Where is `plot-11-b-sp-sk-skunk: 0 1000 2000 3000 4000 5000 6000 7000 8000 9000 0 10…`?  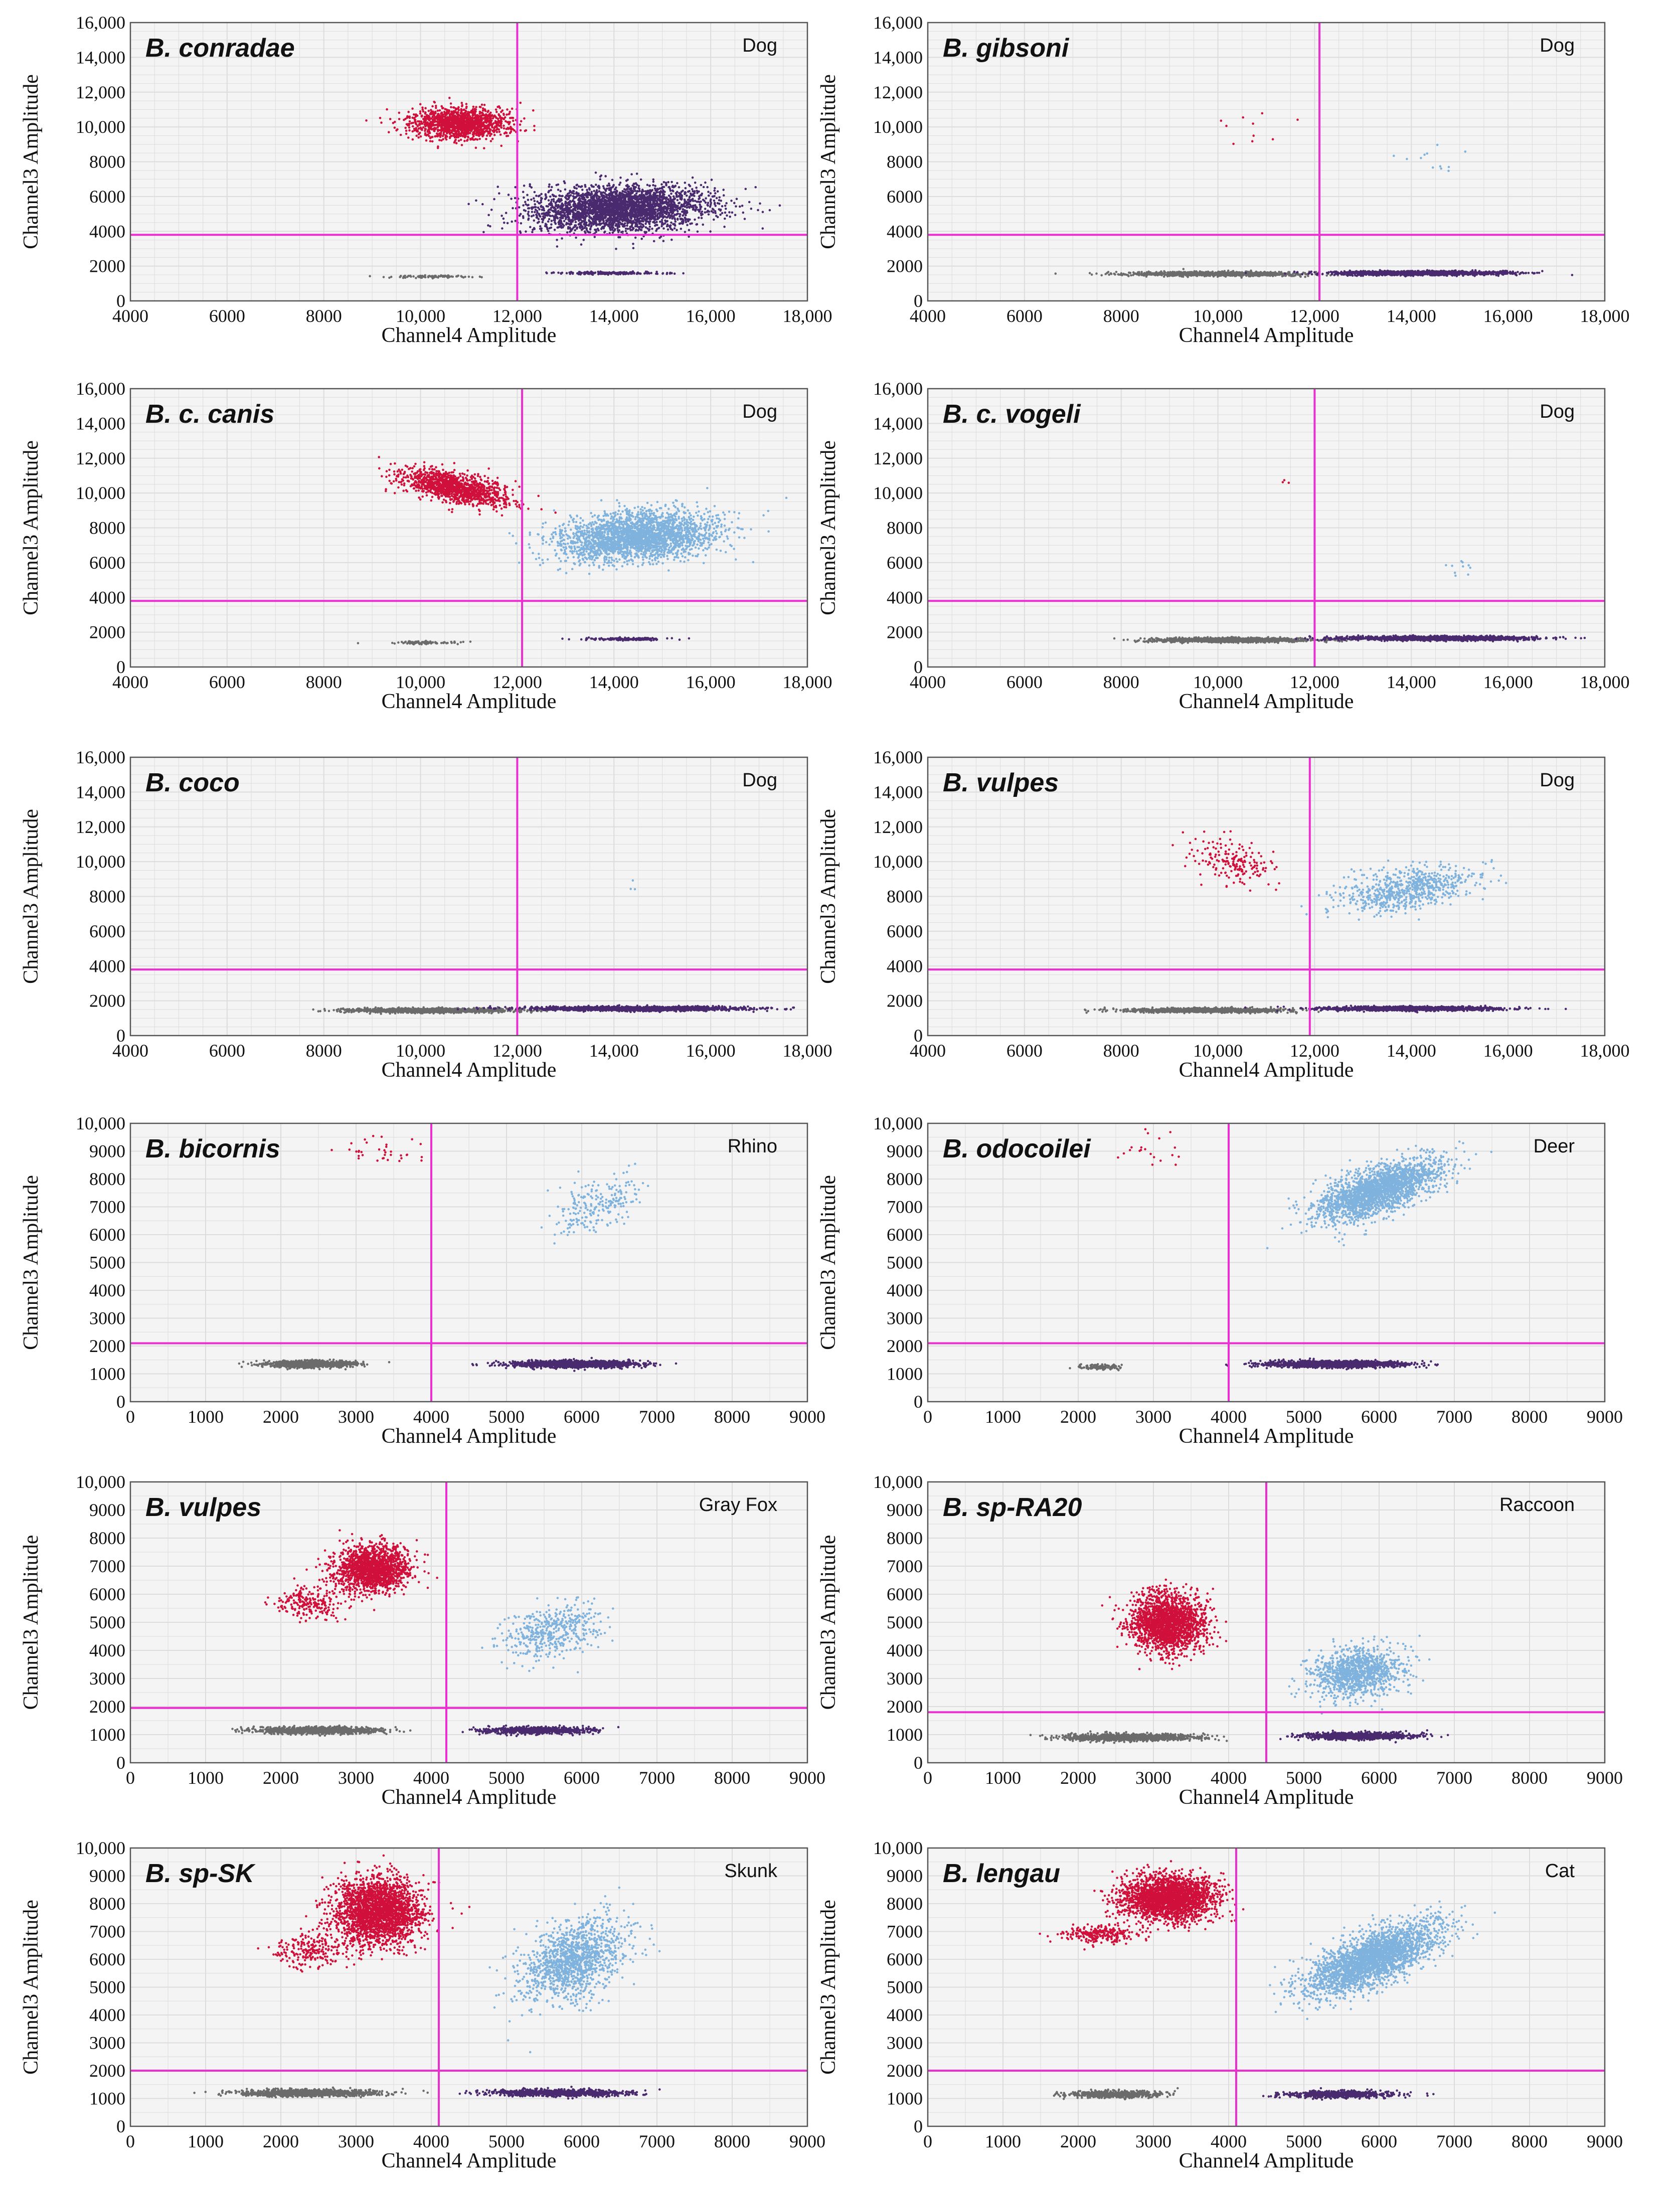 plot-11-b-sp-sk-skunk: 0 1000 2000 3000 4000 5000 6000 7000 8000 9000 0 10… is located at coordinates (422, 2005).